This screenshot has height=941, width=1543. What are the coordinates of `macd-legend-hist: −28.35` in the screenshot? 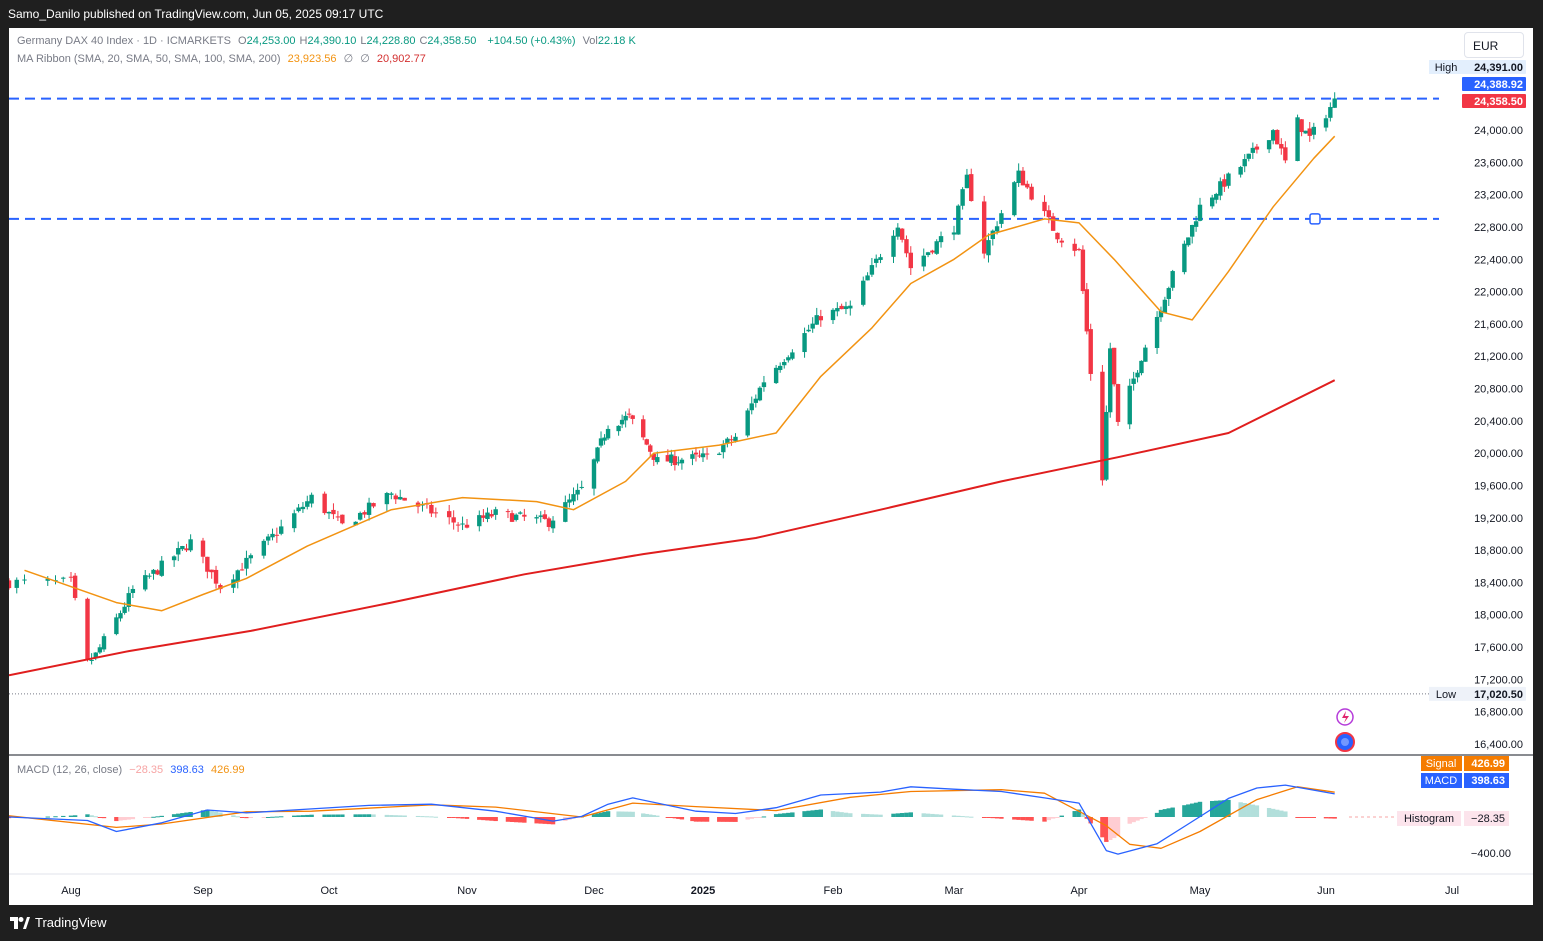 It's located at (146, 770).